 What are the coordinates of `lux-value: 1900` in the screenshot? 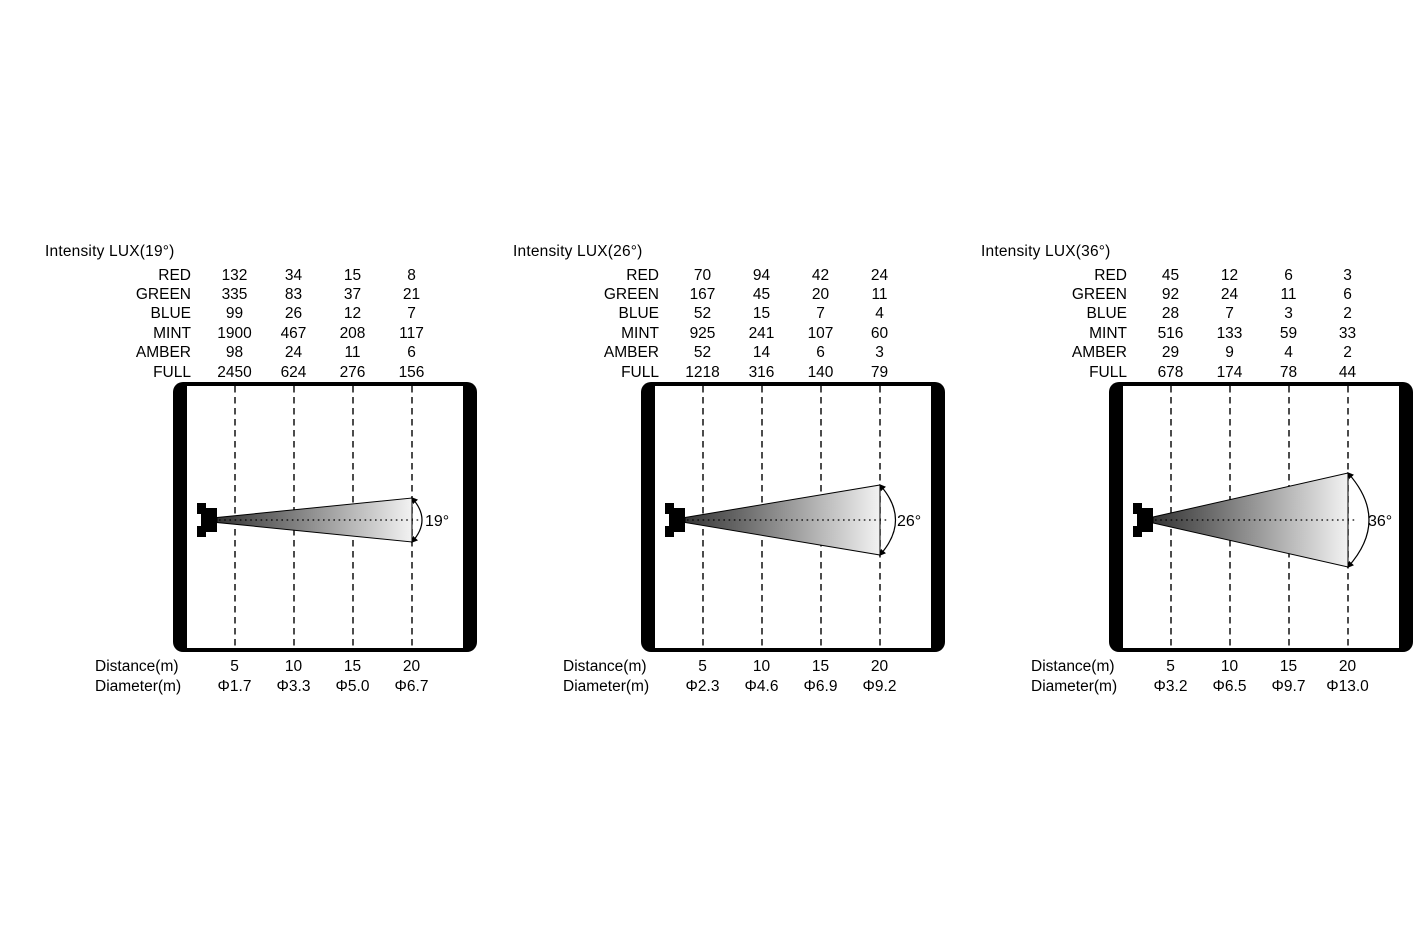 It's located at (234, 333).